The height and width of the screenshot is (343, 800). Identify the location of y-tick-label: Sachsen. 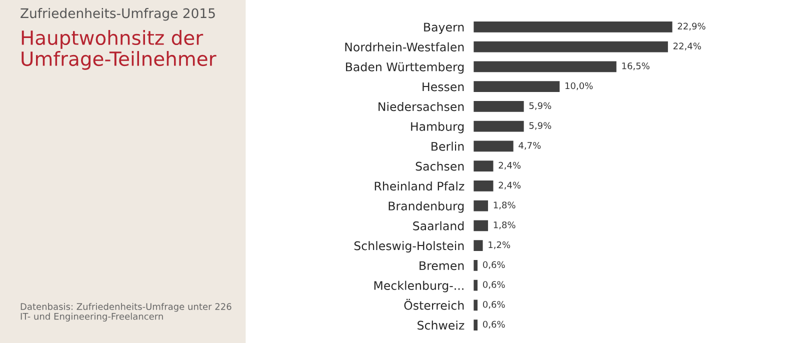
(440, 166).